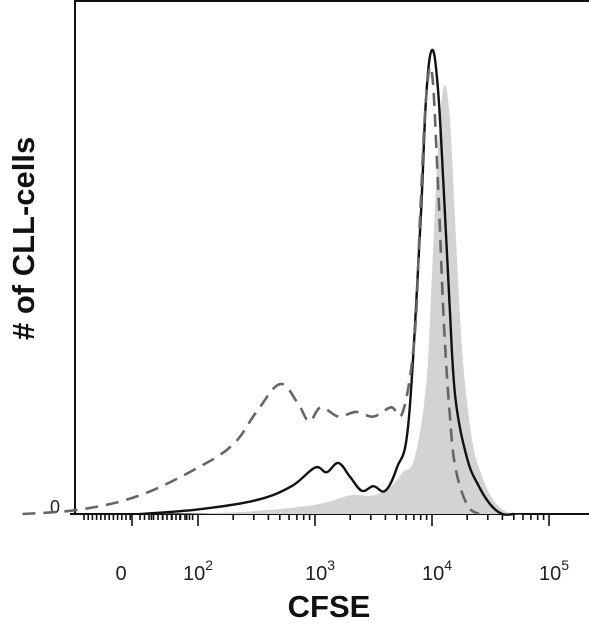 The width and height of the screenshot is (589, 624). I want to click on x-tick-label-1e3: 10³, so click(320, 571).